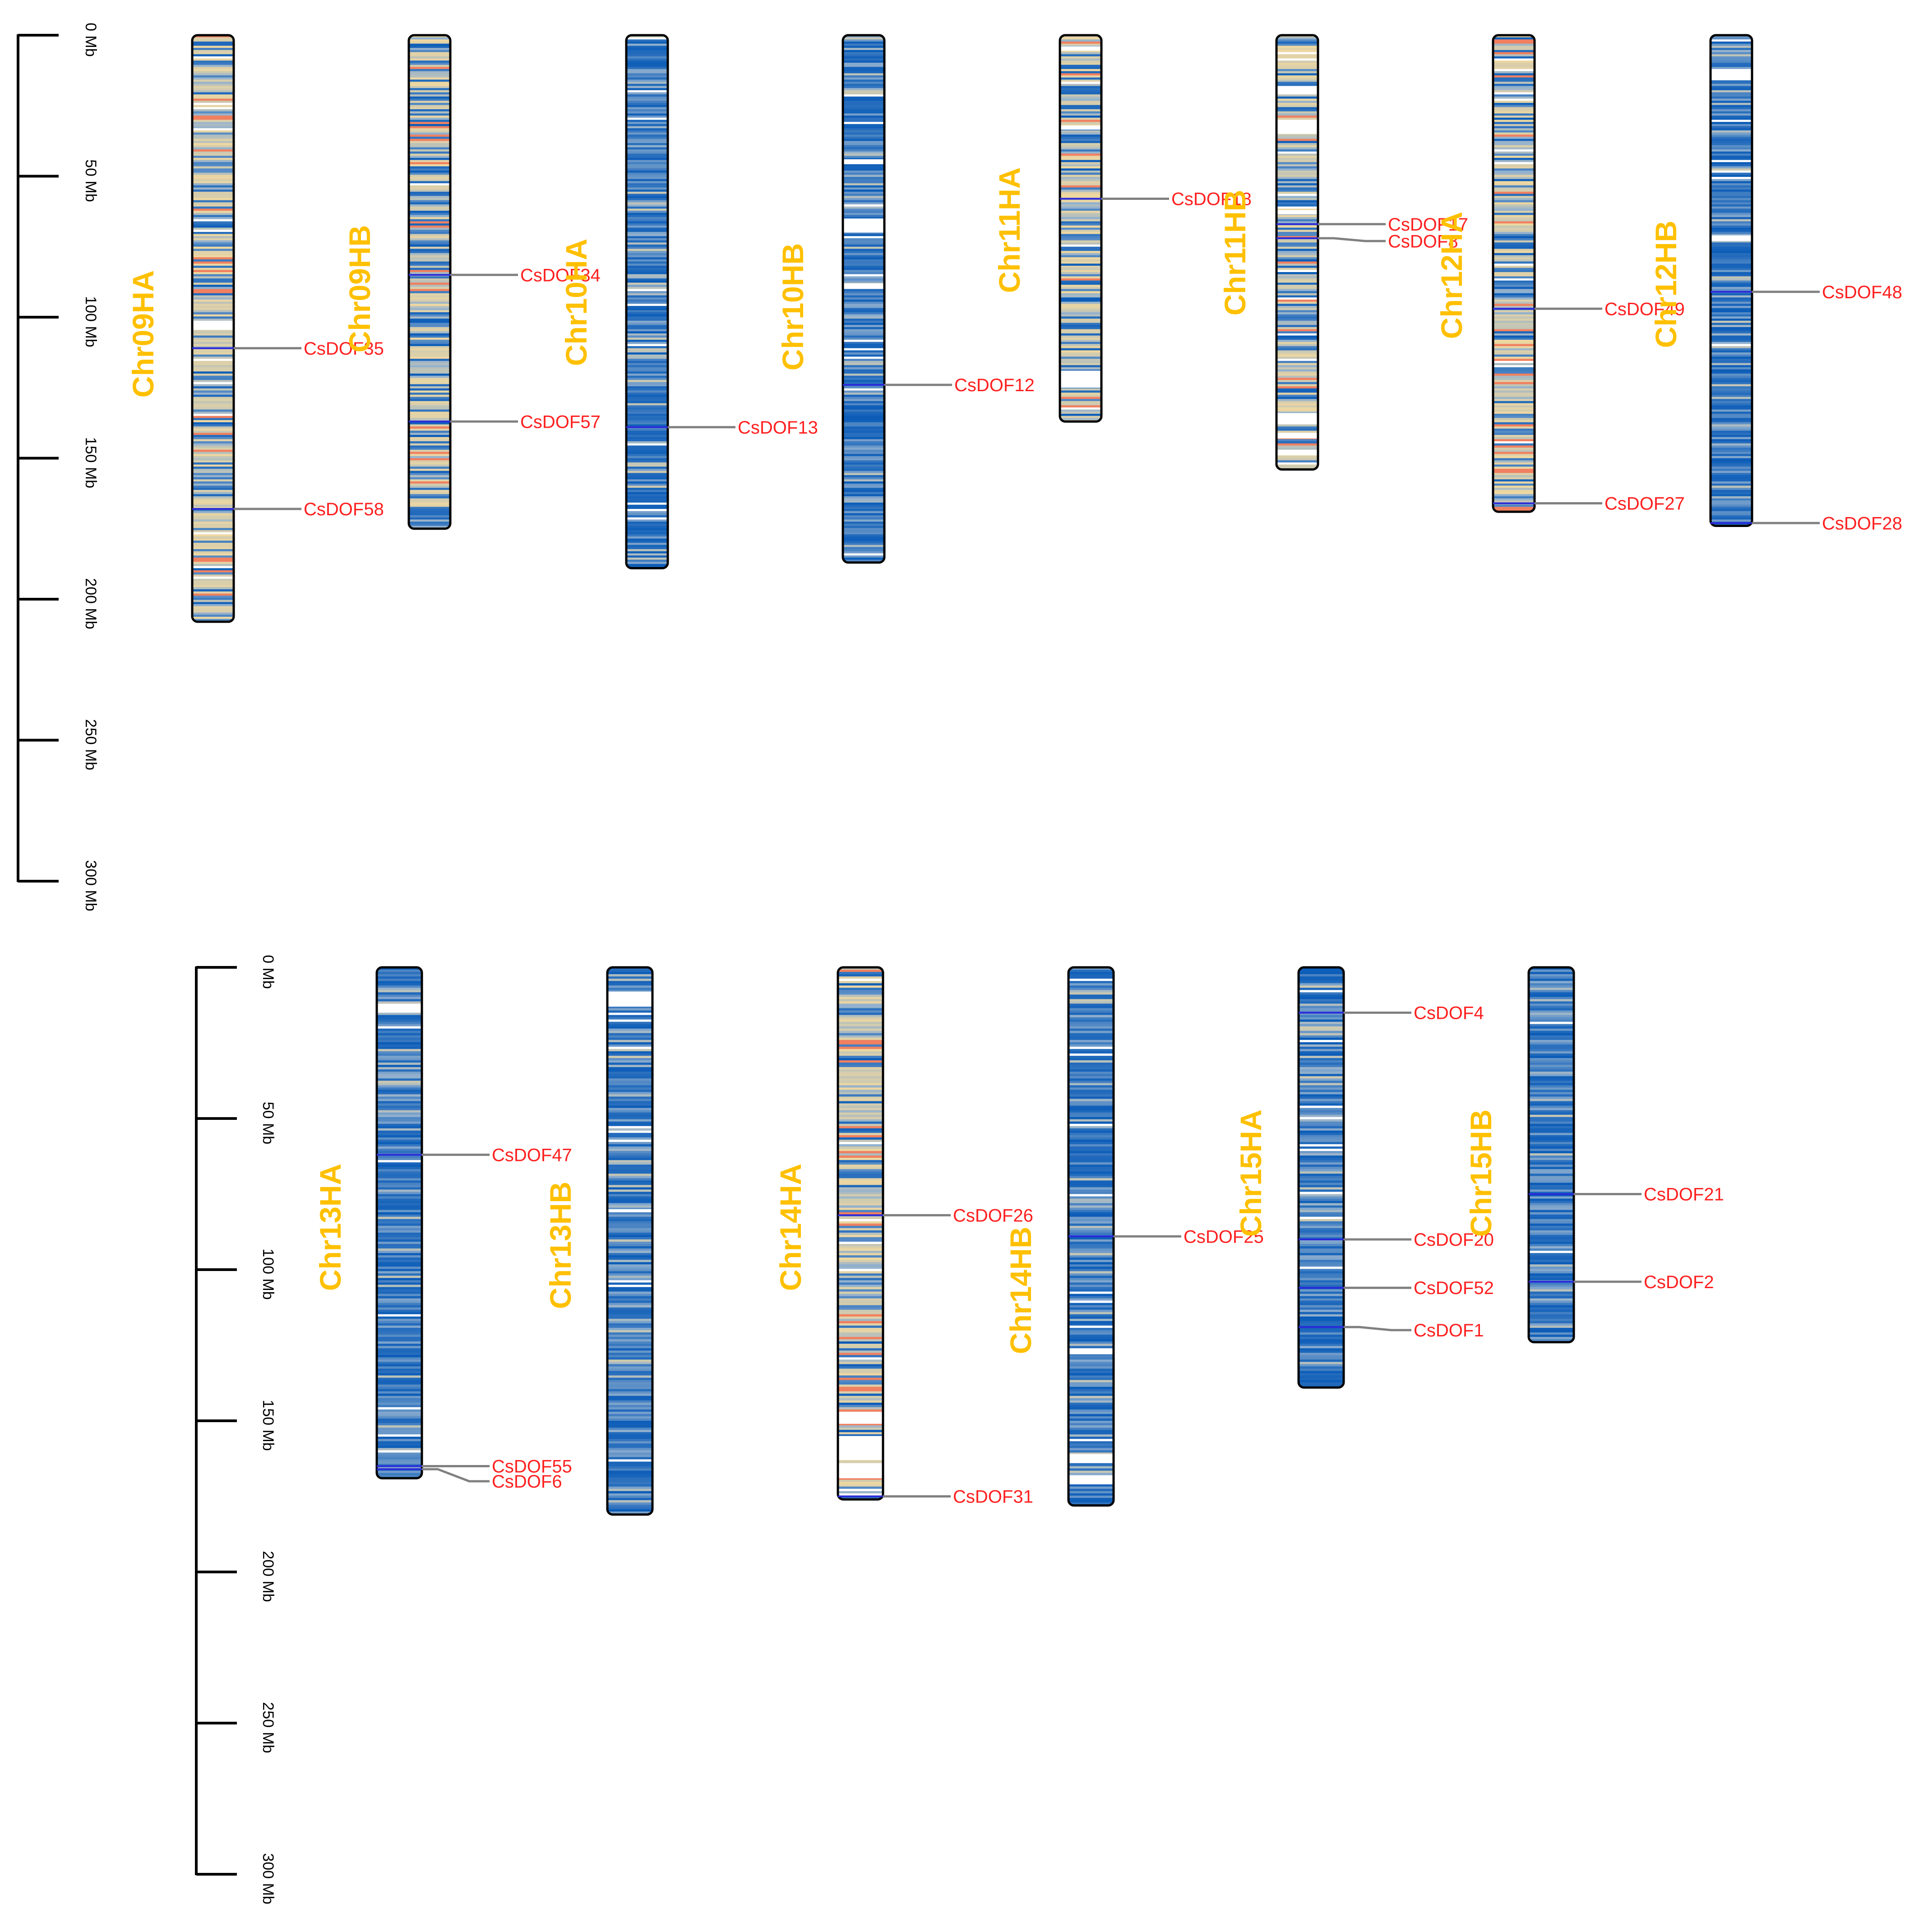 The width and height of the screenshot is (1905, 1932). What do you see at coordinates (1626, 1195) in the screenshot?
I see `gene-CsDOF21: CsDOF21` at bounding box center [1626, 1195].